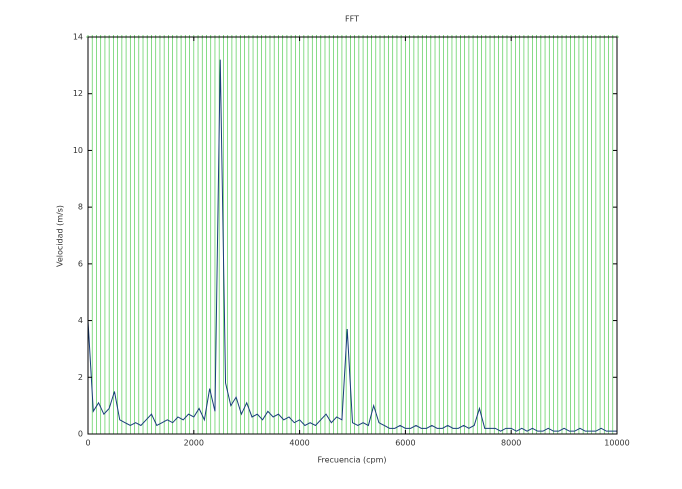  Describe the element at coordinates (511, 443) in the screenshot. I see `x-tick-label: 8000` at that location.